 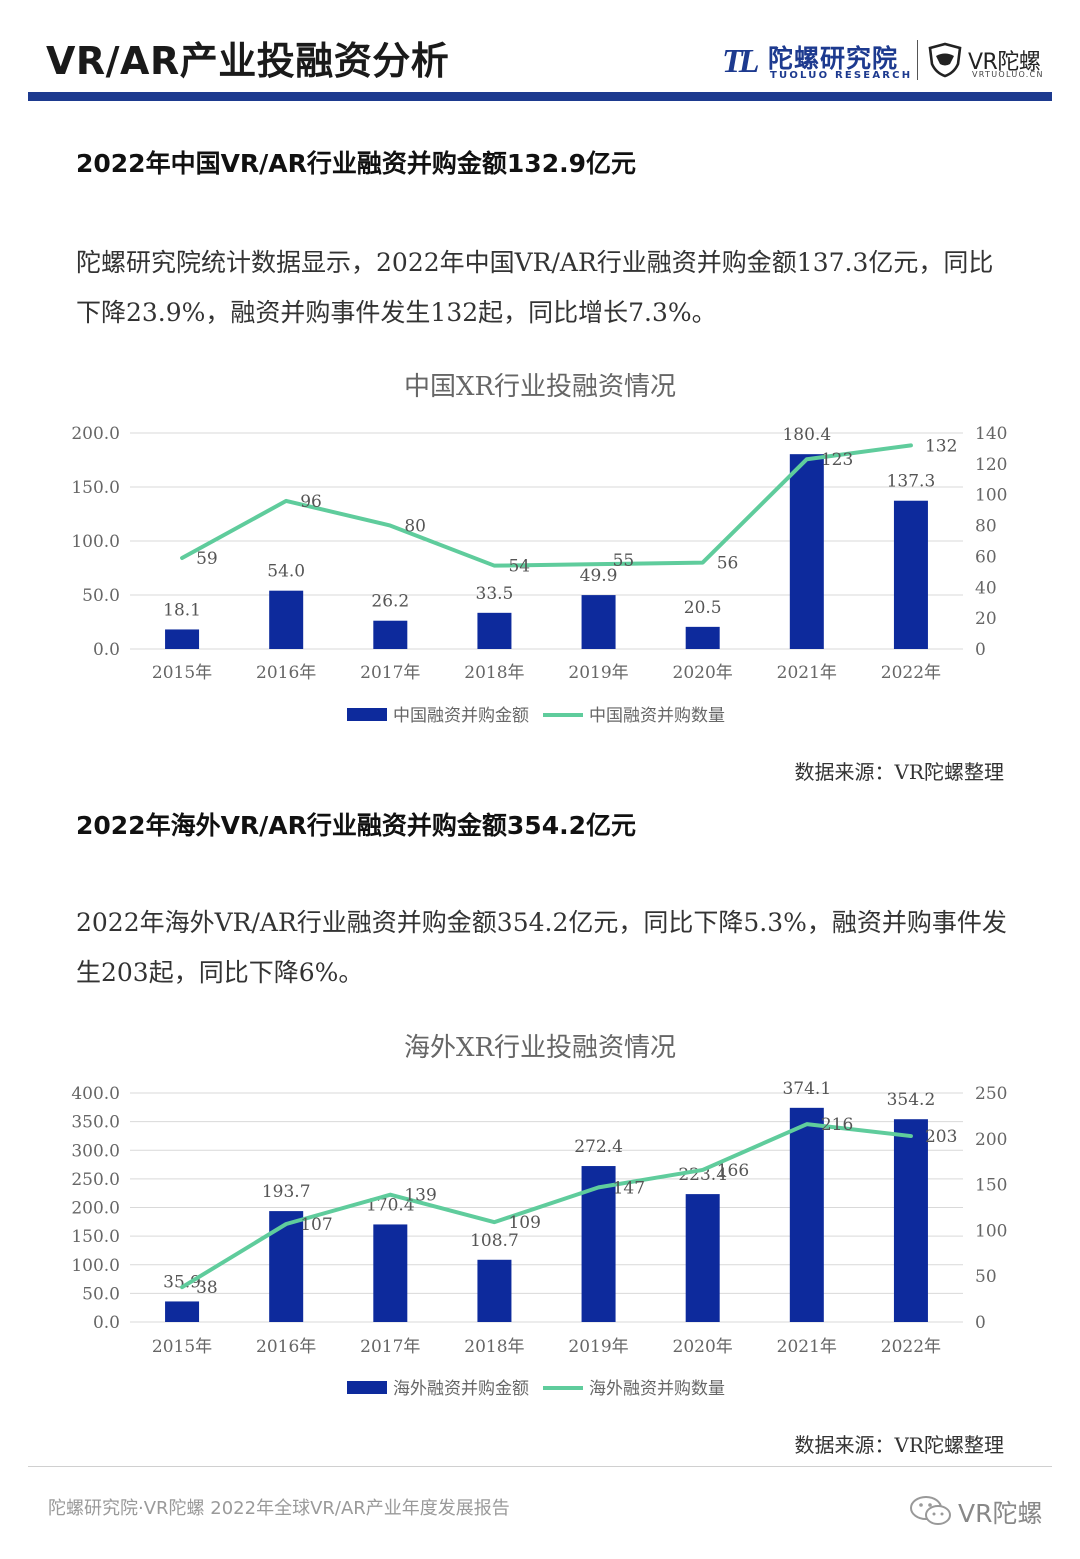 What do you see at coordinates (945, 60) in the screenshot?
I see `vr-tuoluo-shield-icon` at bounding box center [945, 60].